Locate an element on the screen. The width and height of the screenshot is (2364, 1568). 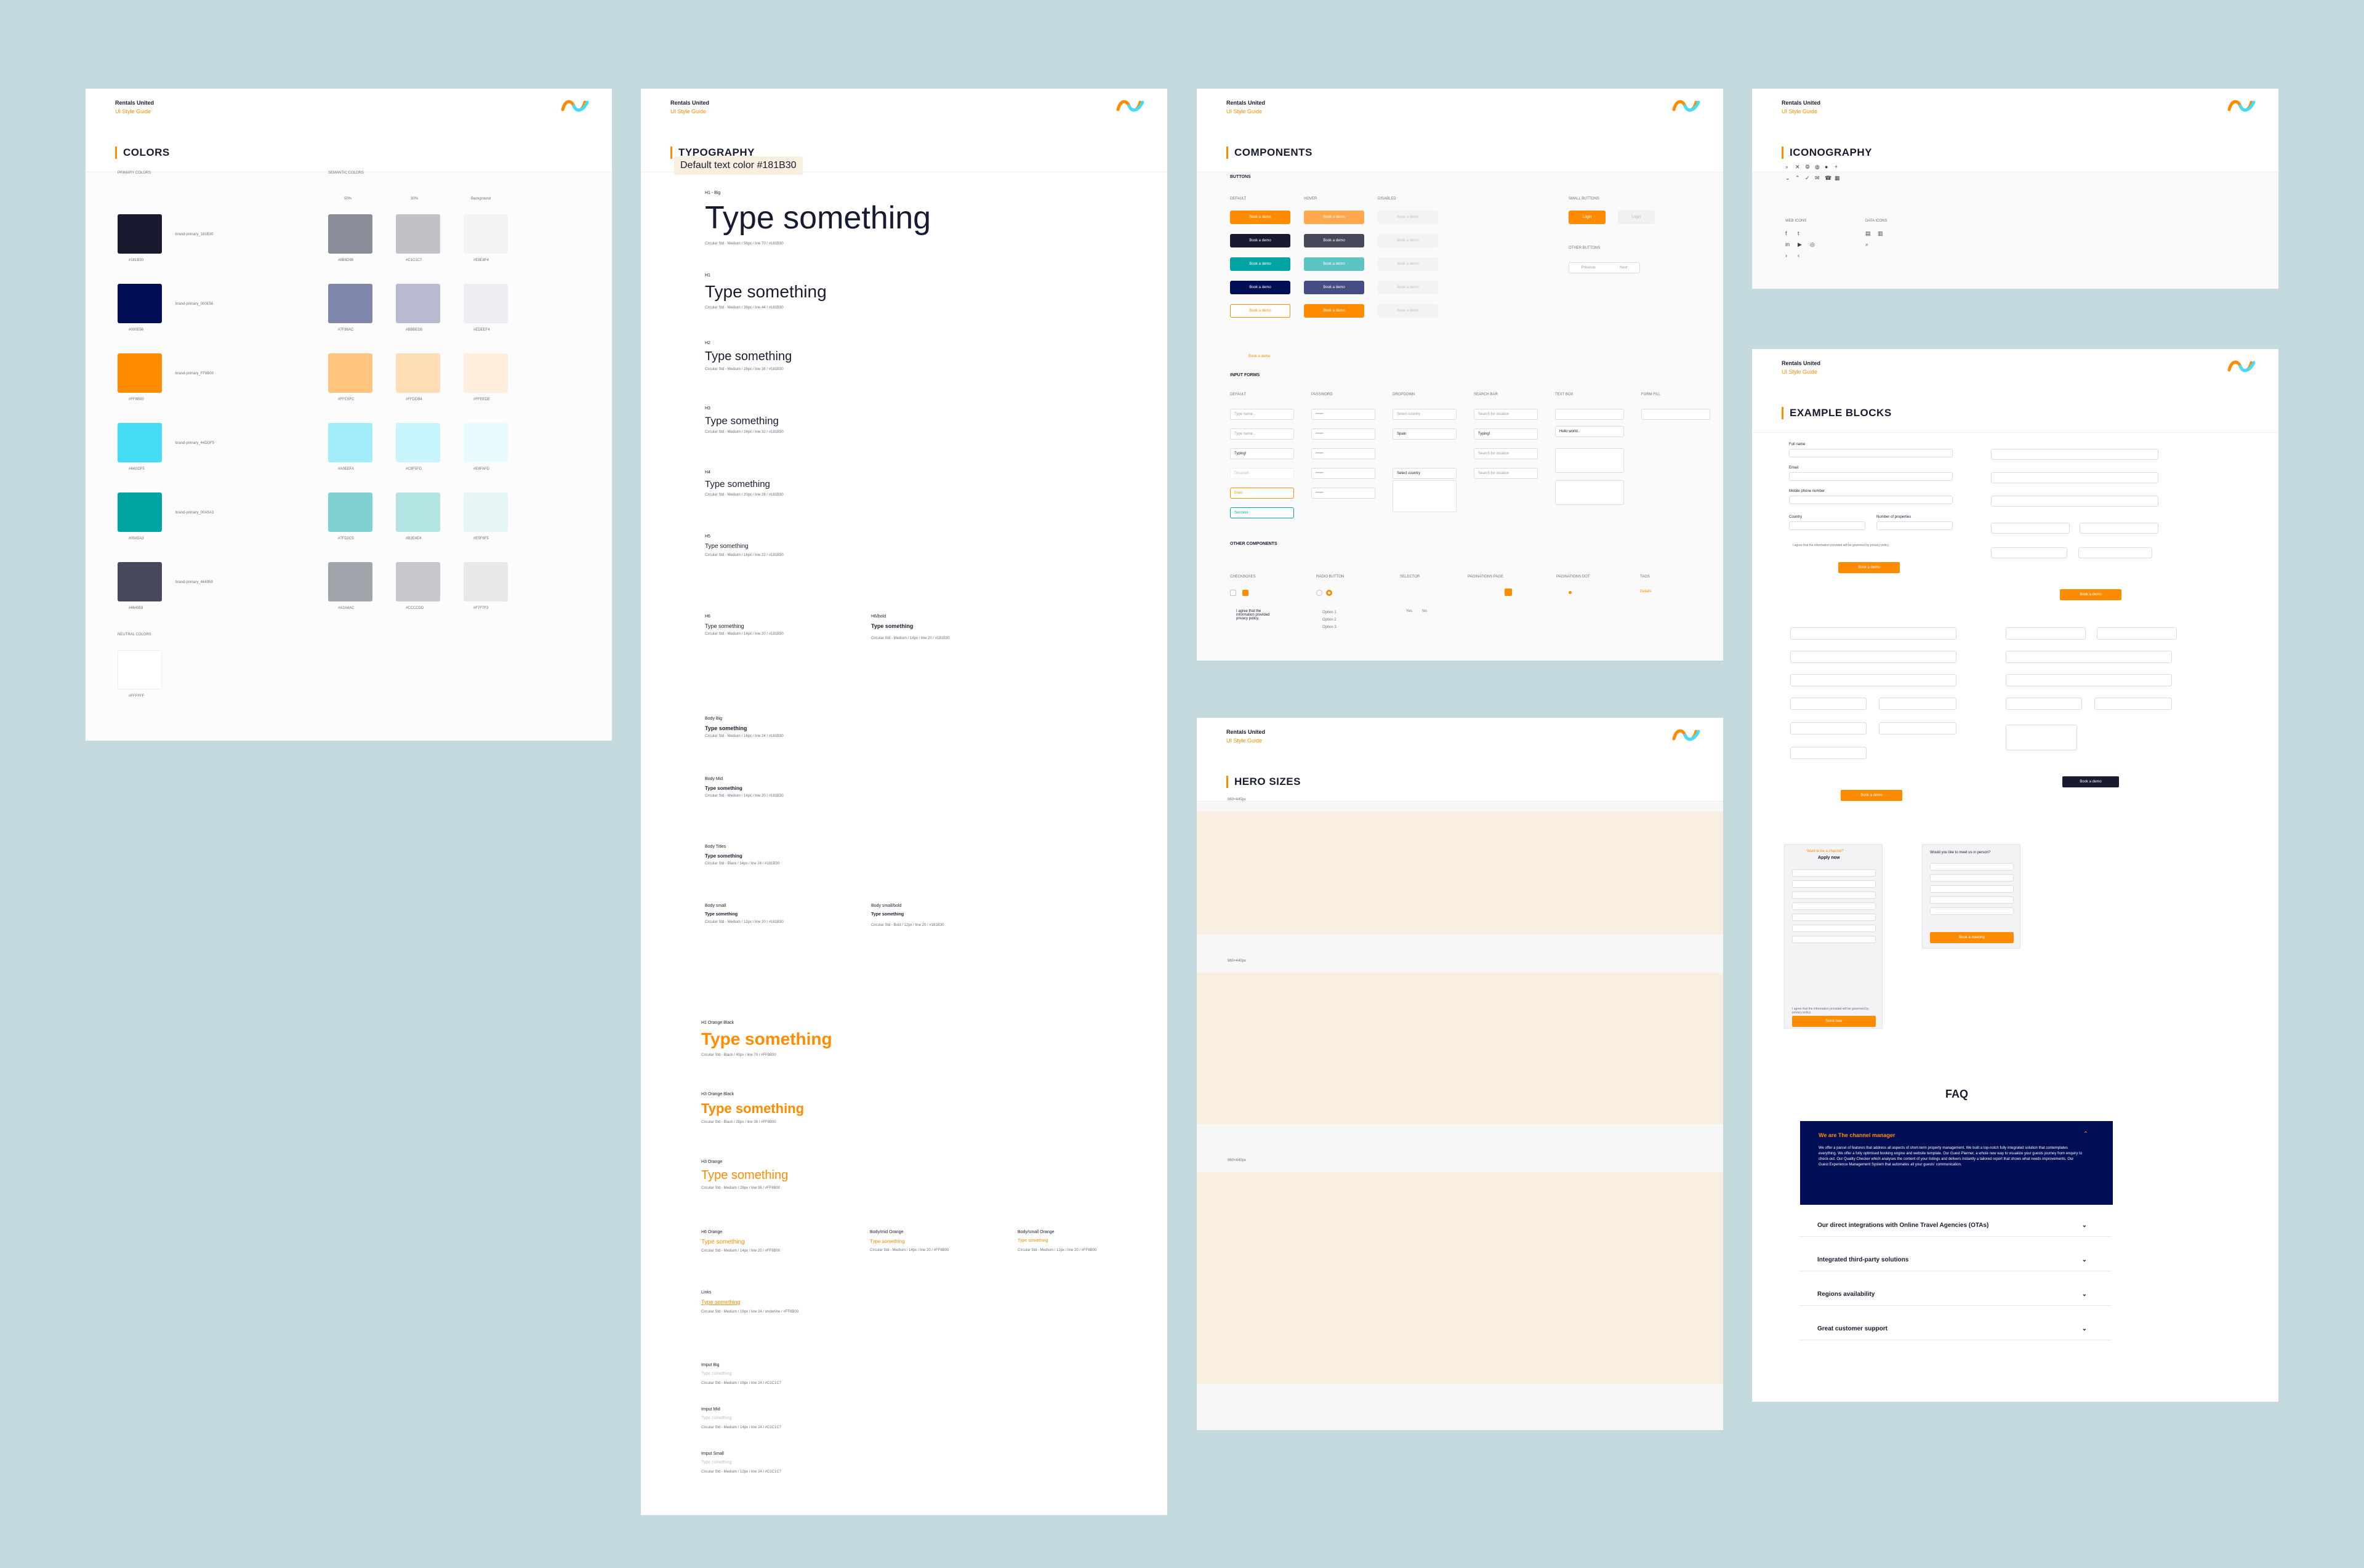
next-link: Next is located at coordinates (1624, 268).